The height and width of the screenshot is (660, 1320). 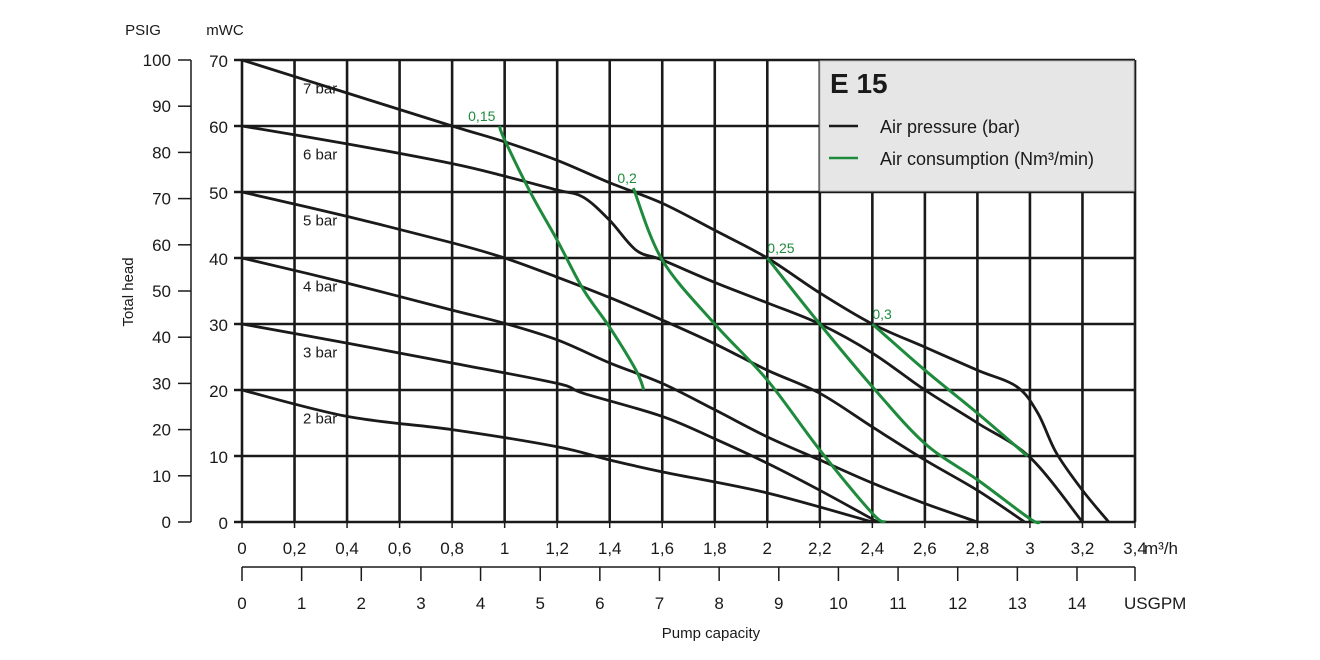 I want to click on y-mwc-tick-label: 10, so click(x=218, y=457).